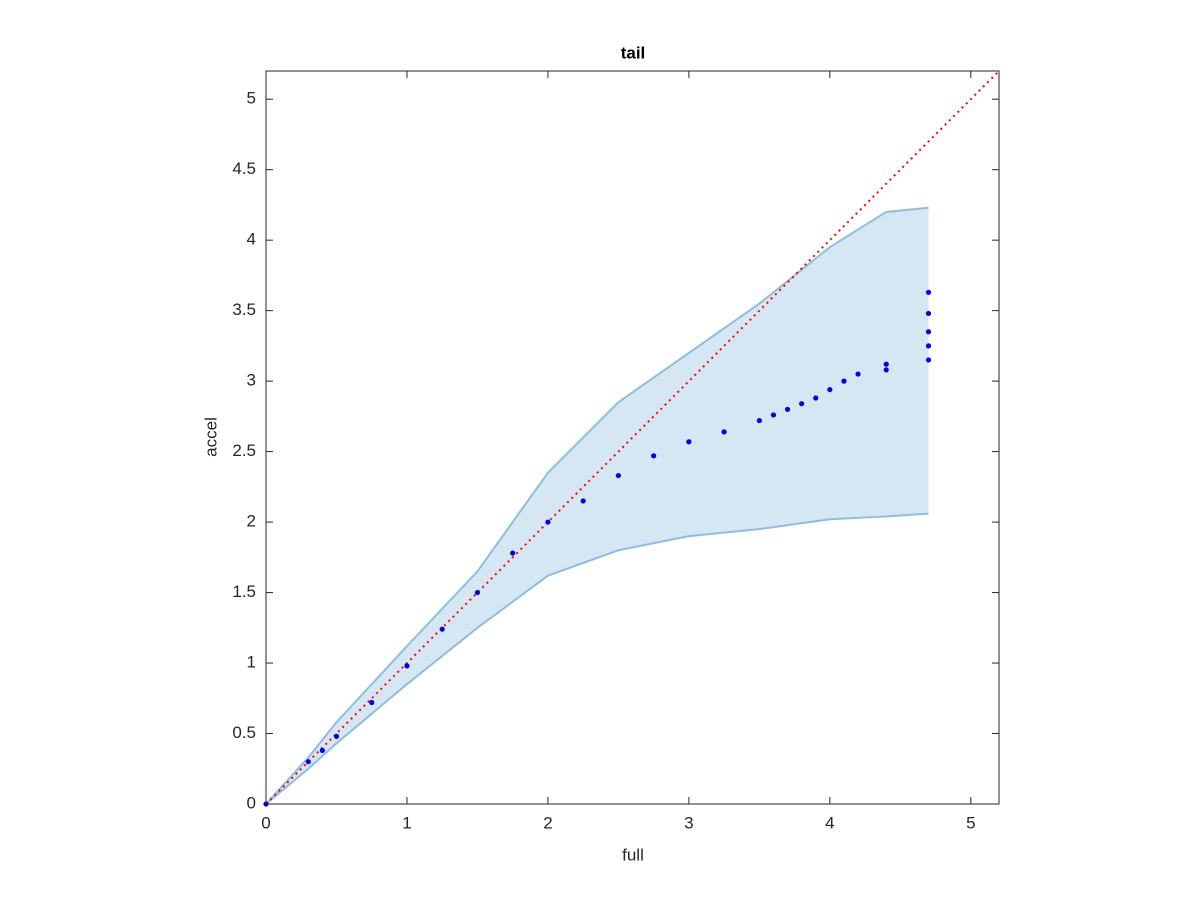  Describe the element at coordinates (547, 822) in the screenshot. I see `x-tick-label: 2` at that location.